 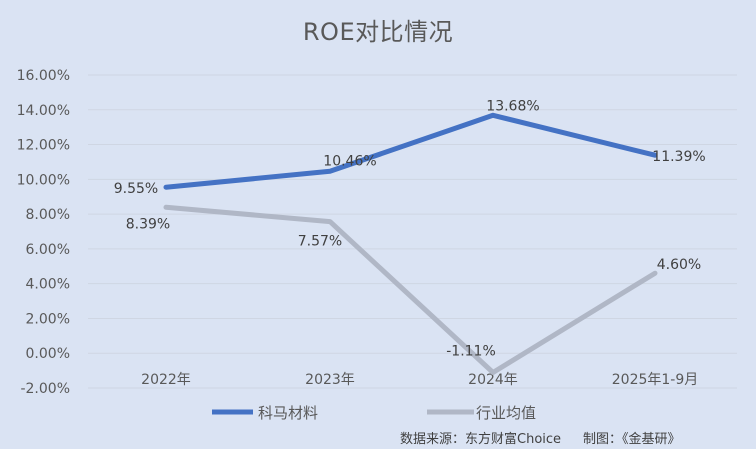 What do you see at coordinates (136, 189) in the screenshot?
I see `data-label: 9.55%` at bounding box center [136, 189].